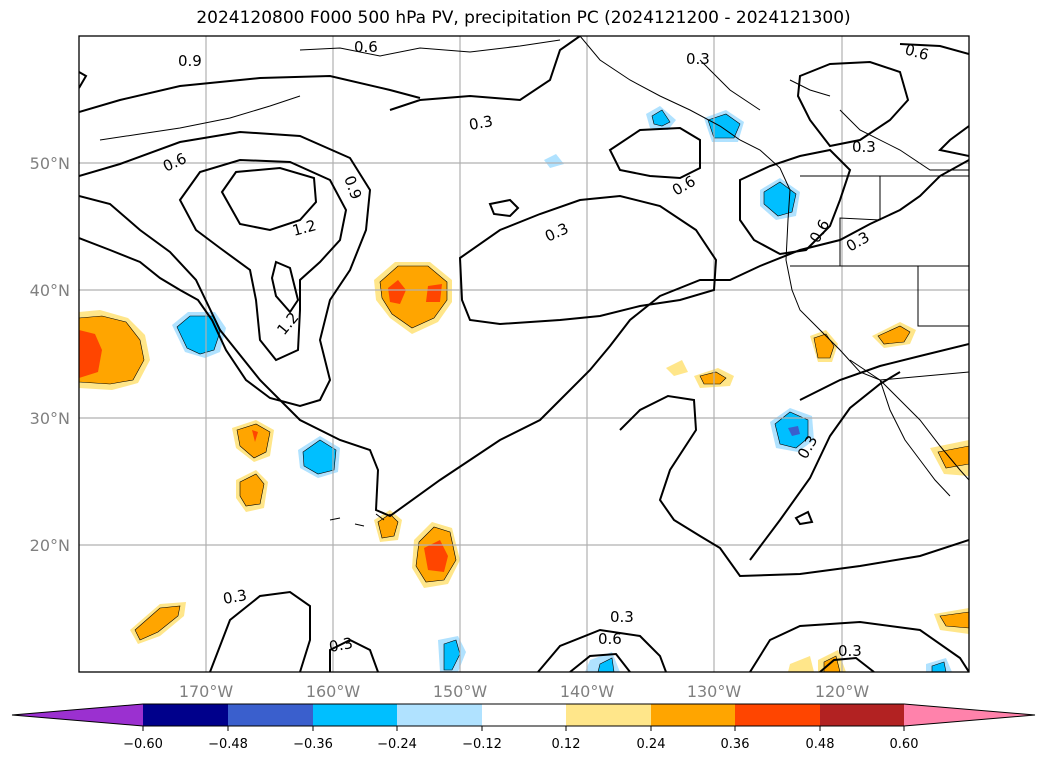  Describe the element at coordinates (651, 744) in the screenshot. I see `colorbar-tick-label: 0.24` at that location.